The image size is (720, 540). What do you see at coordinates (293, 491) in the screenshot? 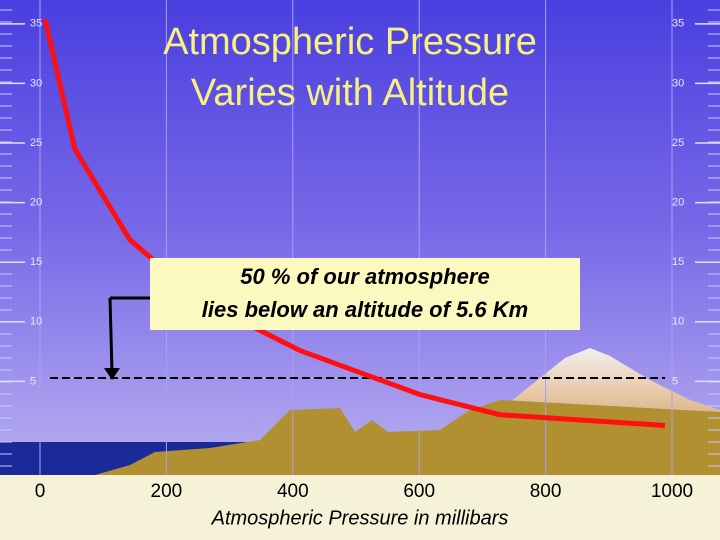
I see `x-tick-label: 400` at bounding box center [293, 491].